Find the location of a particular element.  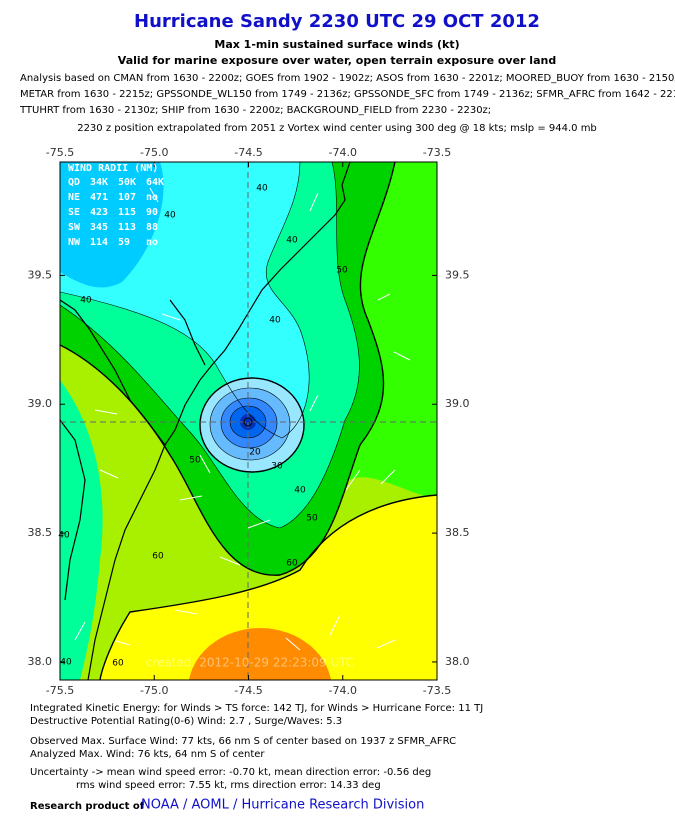

radii-cell: 115 is located at coordinates (127, 212).